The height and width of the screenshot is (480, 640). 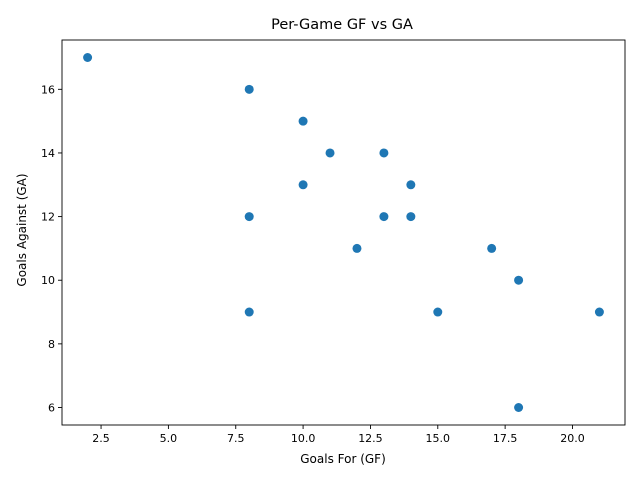 What do you see at coordinates (51, 249) in the screenshot?
I see `y-axis-ticks: 6 8 10 12 14 16` at bounding box center [51, 249].